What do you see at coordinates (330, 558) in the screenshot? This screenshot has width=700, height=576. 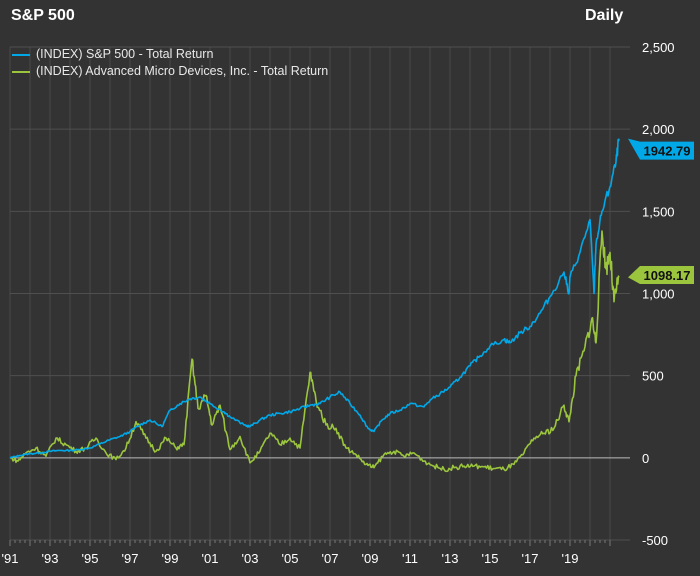 I see `x-tick-label: '07` at bounding box center [330, 558].